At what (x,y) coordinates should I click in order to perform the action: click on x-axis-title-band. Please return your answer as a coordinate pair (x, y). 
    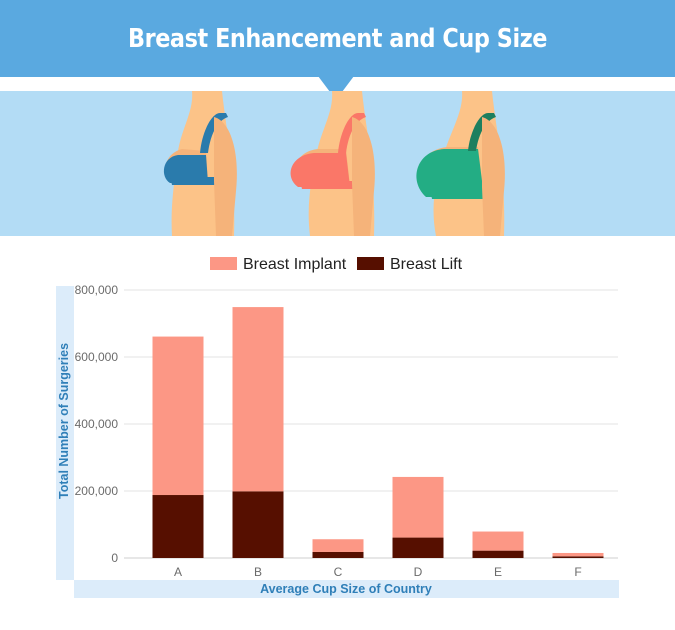
    Looking at the image, I should click on (346, 589).